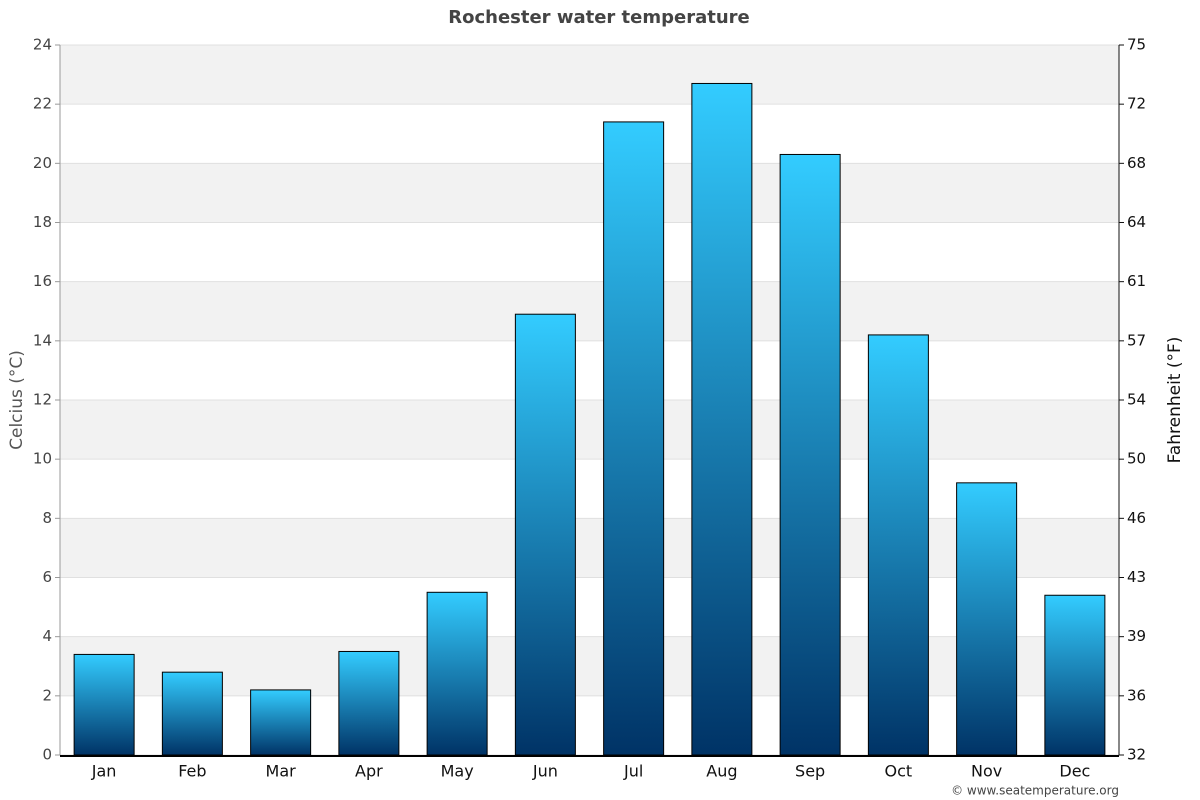  I want to click on x-tick-label: Aug, so click(721, 771).